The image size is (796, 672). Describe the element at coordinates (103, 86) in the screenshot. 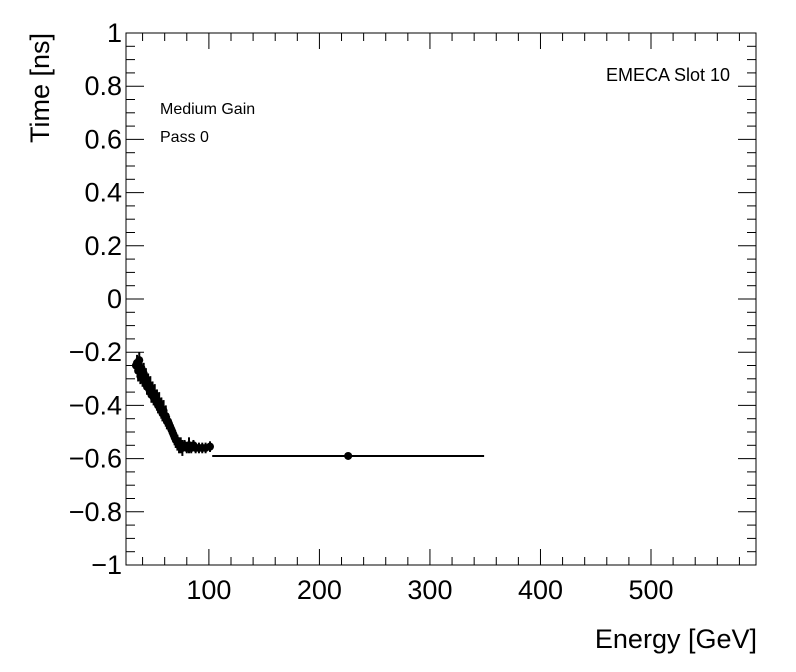

I see `y-tick-label: 0.8` at that location.